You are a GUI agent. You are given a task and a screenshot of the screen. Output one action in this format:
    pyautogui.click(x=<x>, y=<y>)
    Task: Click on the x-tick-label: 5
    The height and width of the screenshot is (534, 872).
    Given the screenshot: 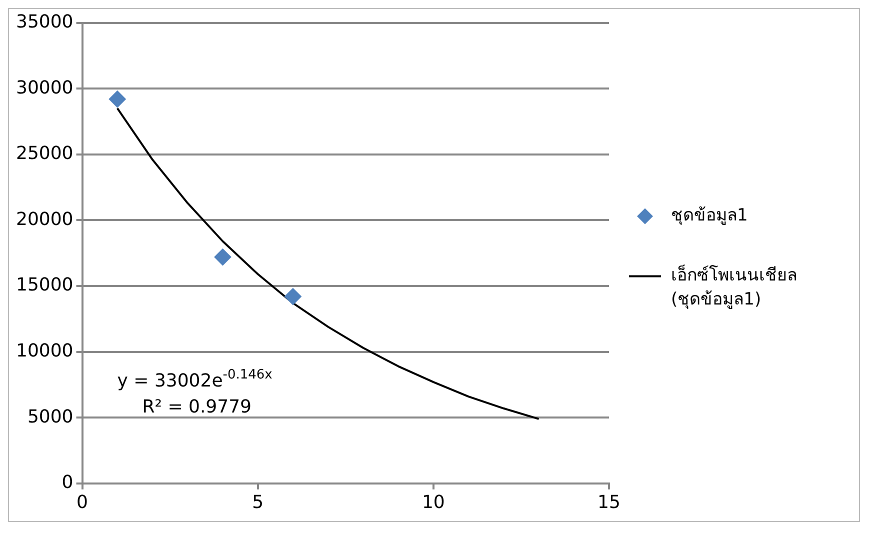 What is the action you would take?
    pyautogui.click(x=258, y=502)
    